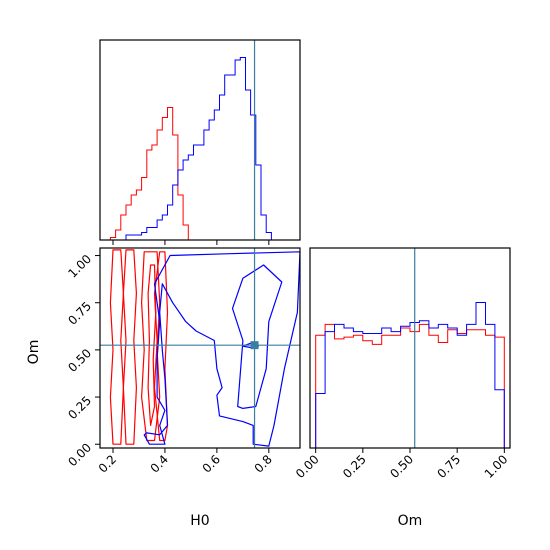 The height and width of the screenshot is (550, 550). I want to click on h0-axis-ticklabel-3: 0.8, so click(263, 463).